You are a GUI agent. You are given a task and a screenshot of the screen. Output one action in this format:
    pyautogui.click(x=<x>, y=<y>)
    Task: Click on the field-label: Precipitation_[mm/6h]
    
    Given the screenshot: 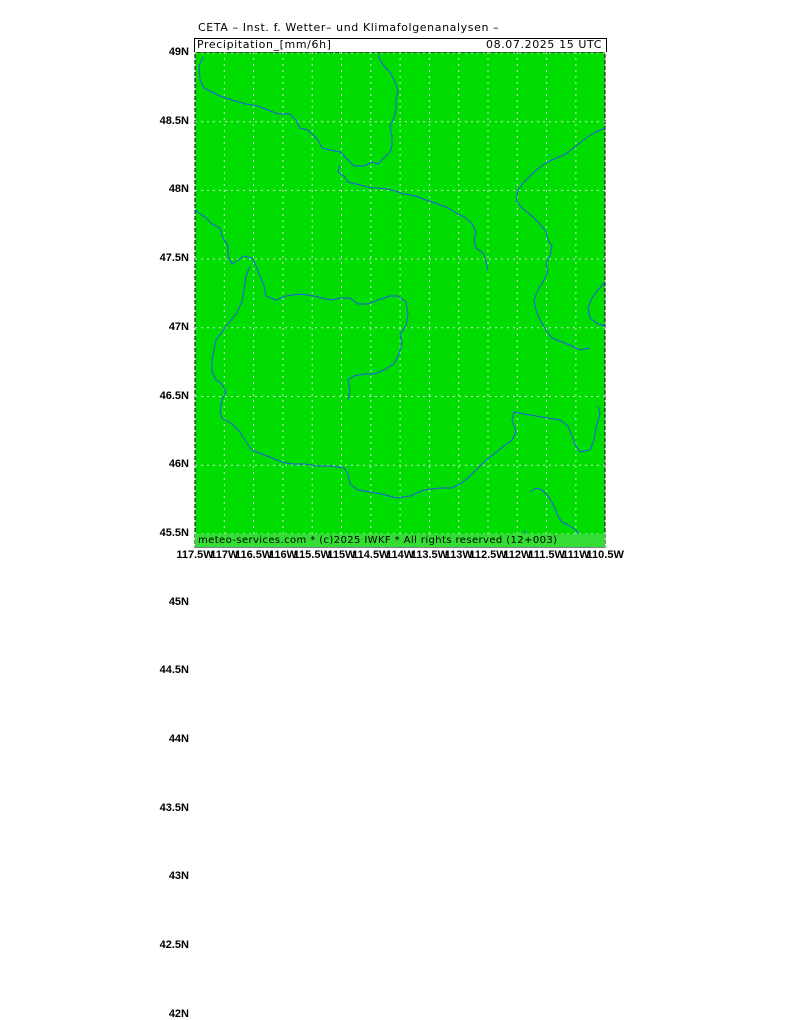 What is the action you would take?
    pyautogui.click(x=264, y=44)
    